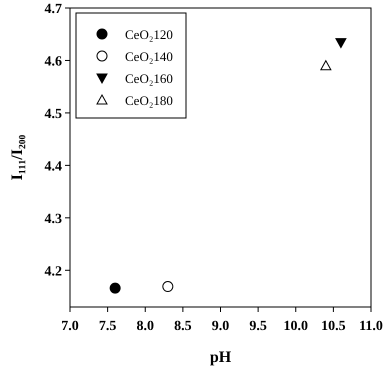 The width and height of the screenshot is (387, 375). I want to click on x-tick-label: 7.5, so click(107, 326).